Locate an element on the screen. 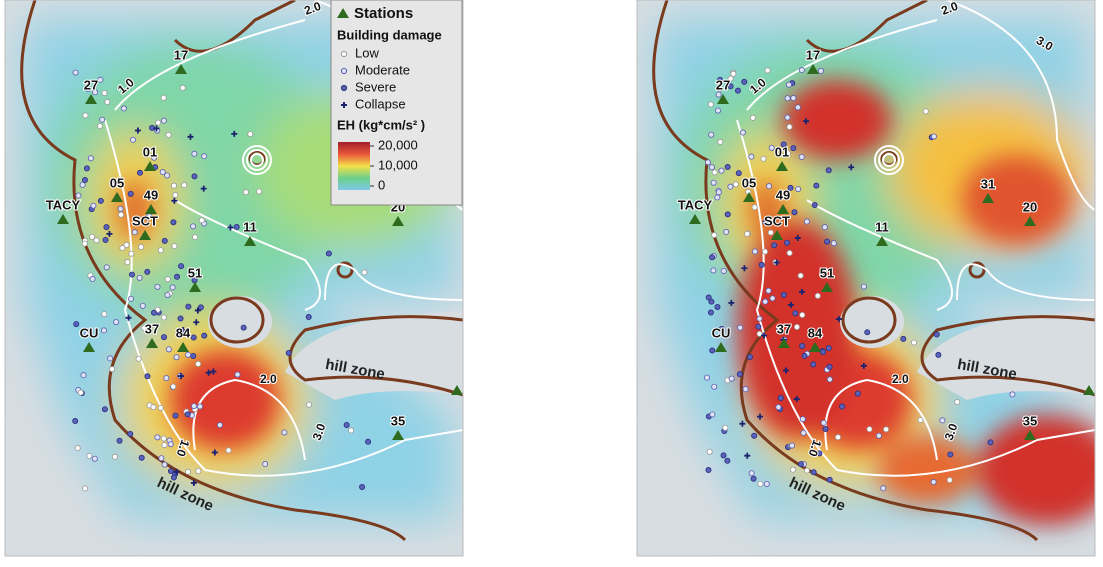 This screenshot has height=567, width=1103. colorbar-label: 0 is located at coordinates (381, 184).